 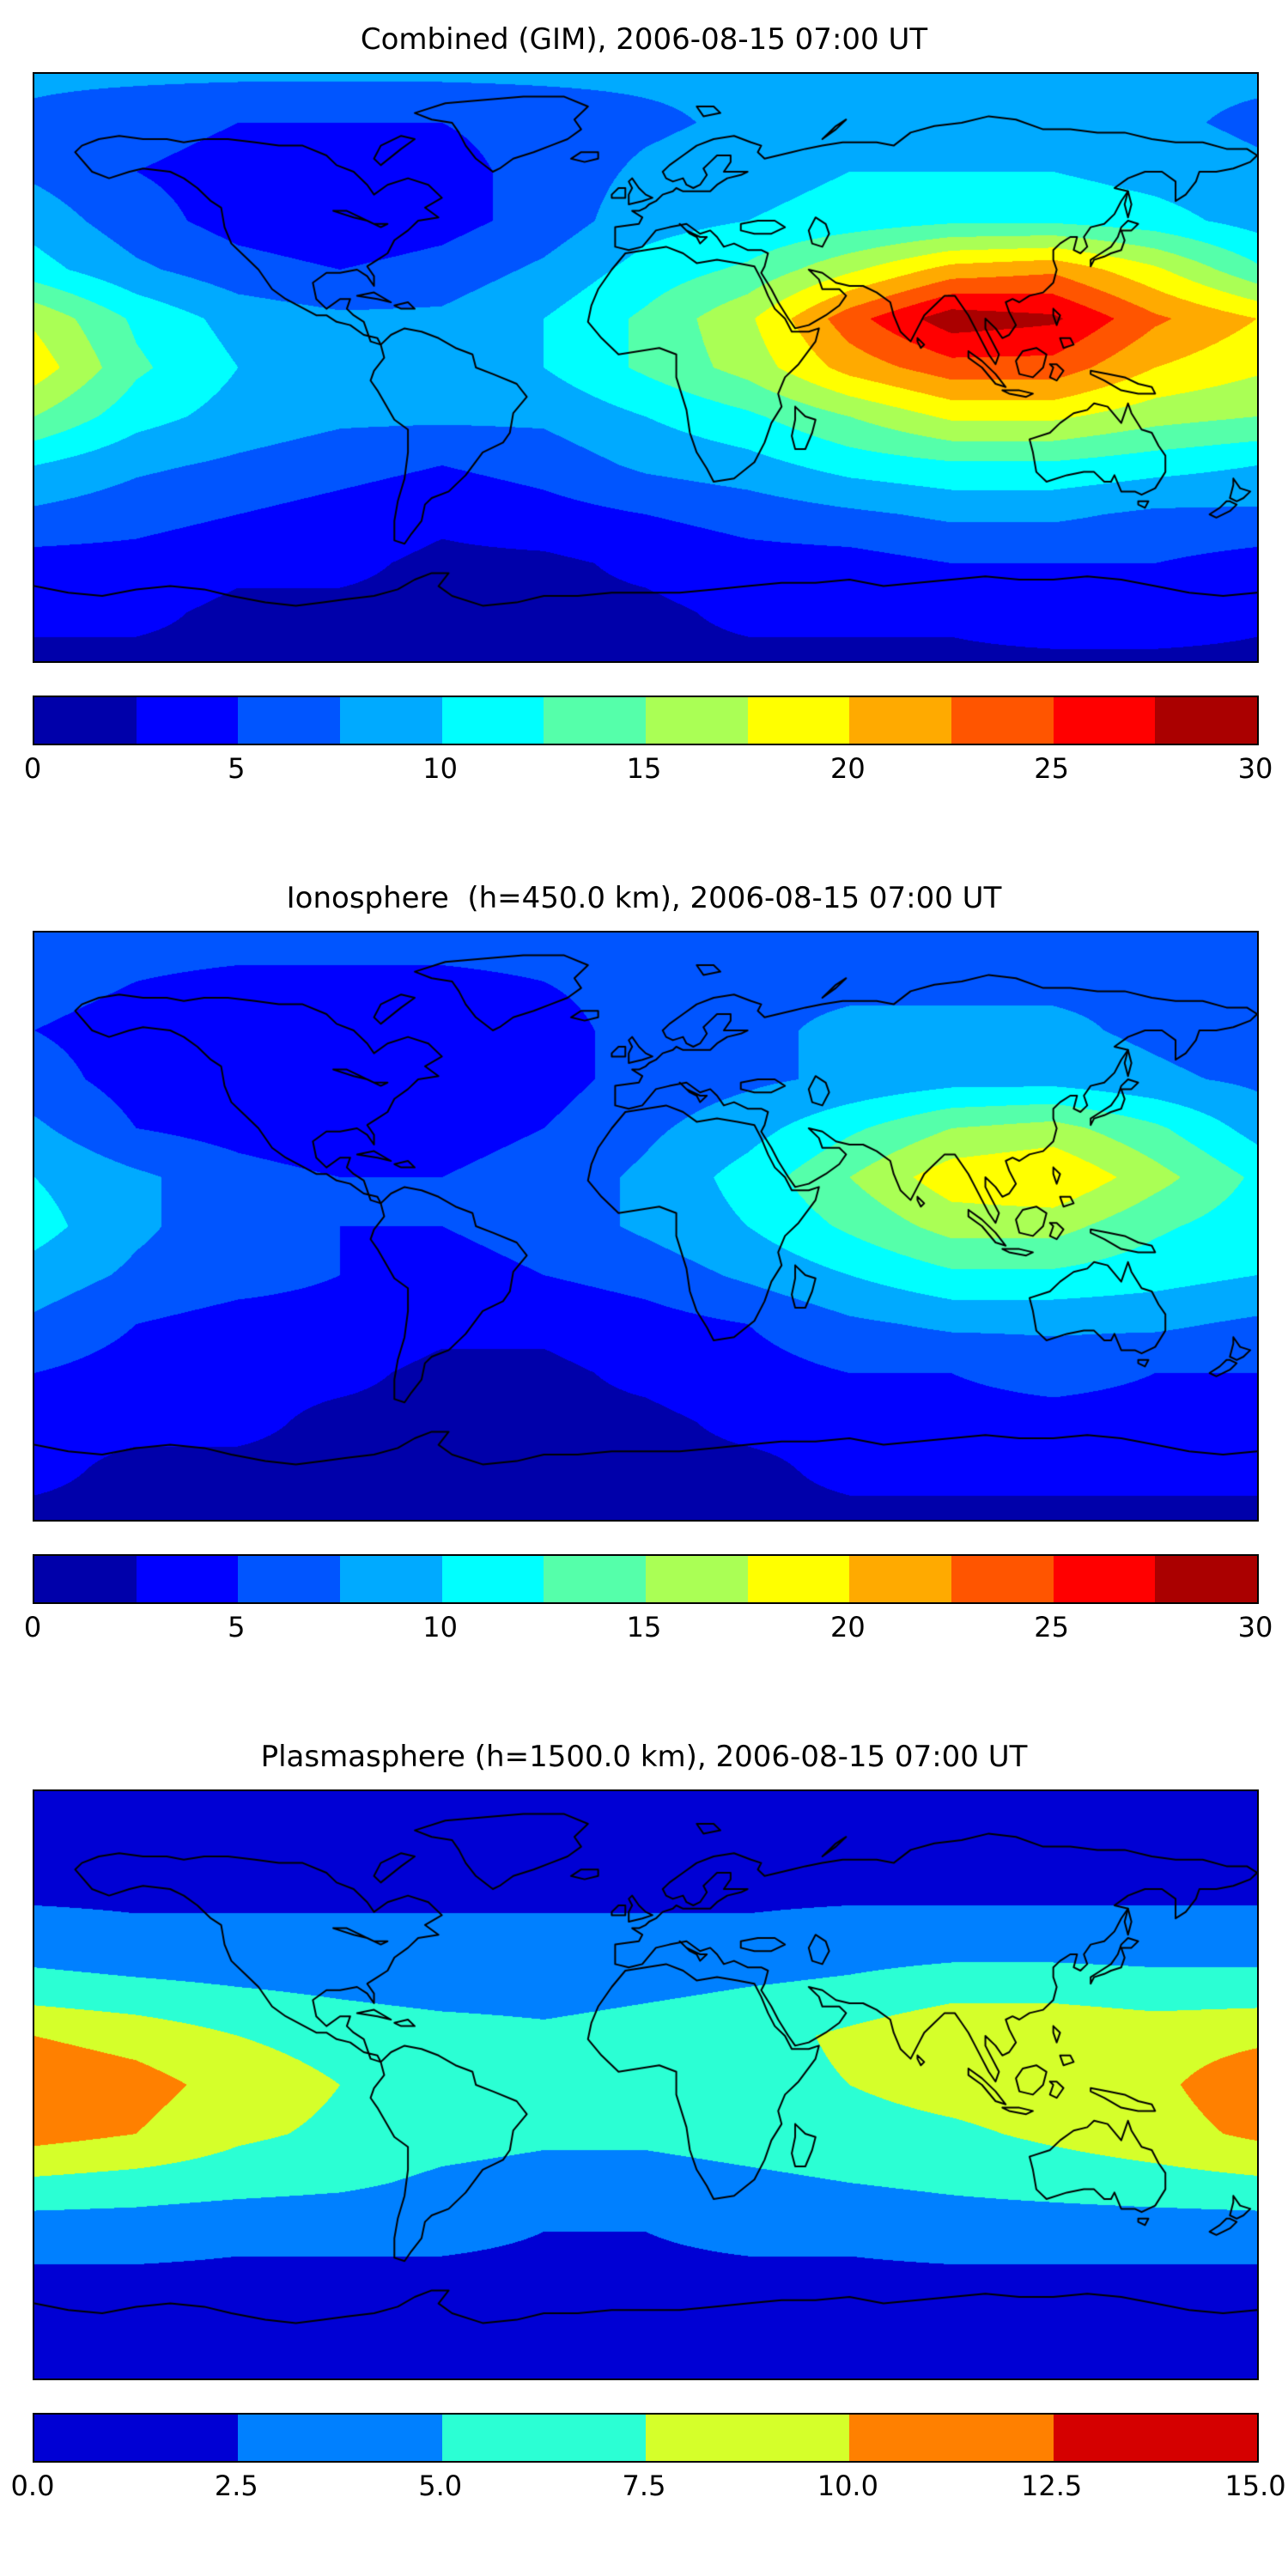 I want to click on colorbar-tick-label: 10.0, so click(x=847, y=2486).